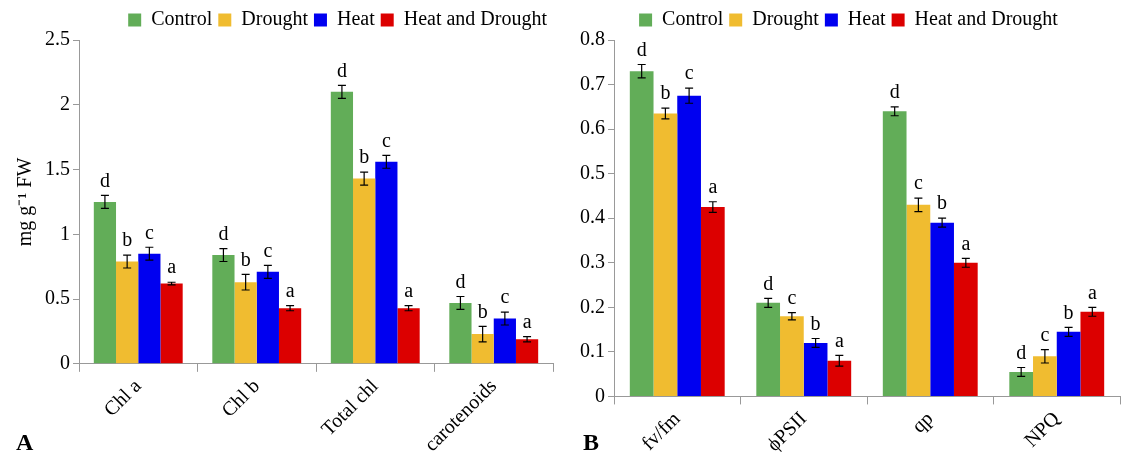 The image size is (1134, 470). What do you see at coordinates (592, 38) in the screenshot?
I see `y-tick-label: 0.8` at bounding box center [592, 38].